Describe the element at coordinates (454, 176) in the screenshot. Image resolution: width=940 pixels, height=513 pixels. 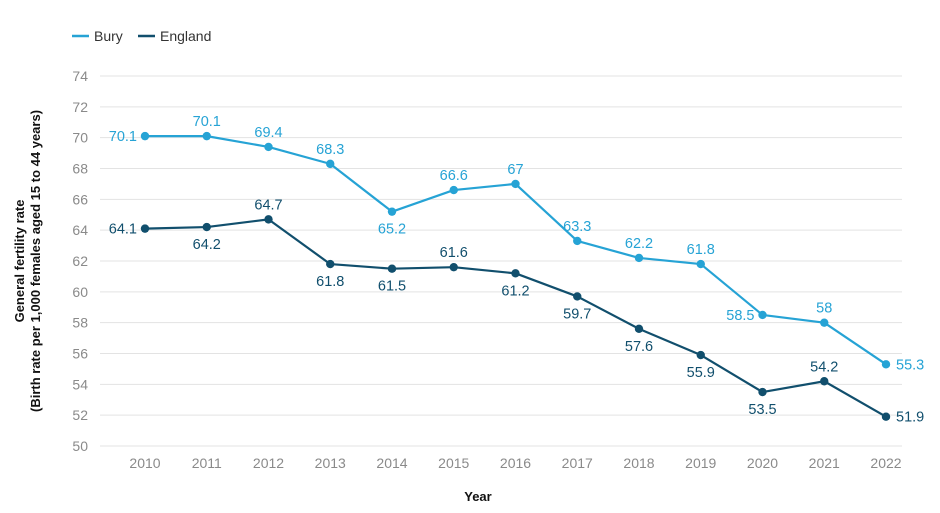
I see `data-label-bury: 66.6` at that location.